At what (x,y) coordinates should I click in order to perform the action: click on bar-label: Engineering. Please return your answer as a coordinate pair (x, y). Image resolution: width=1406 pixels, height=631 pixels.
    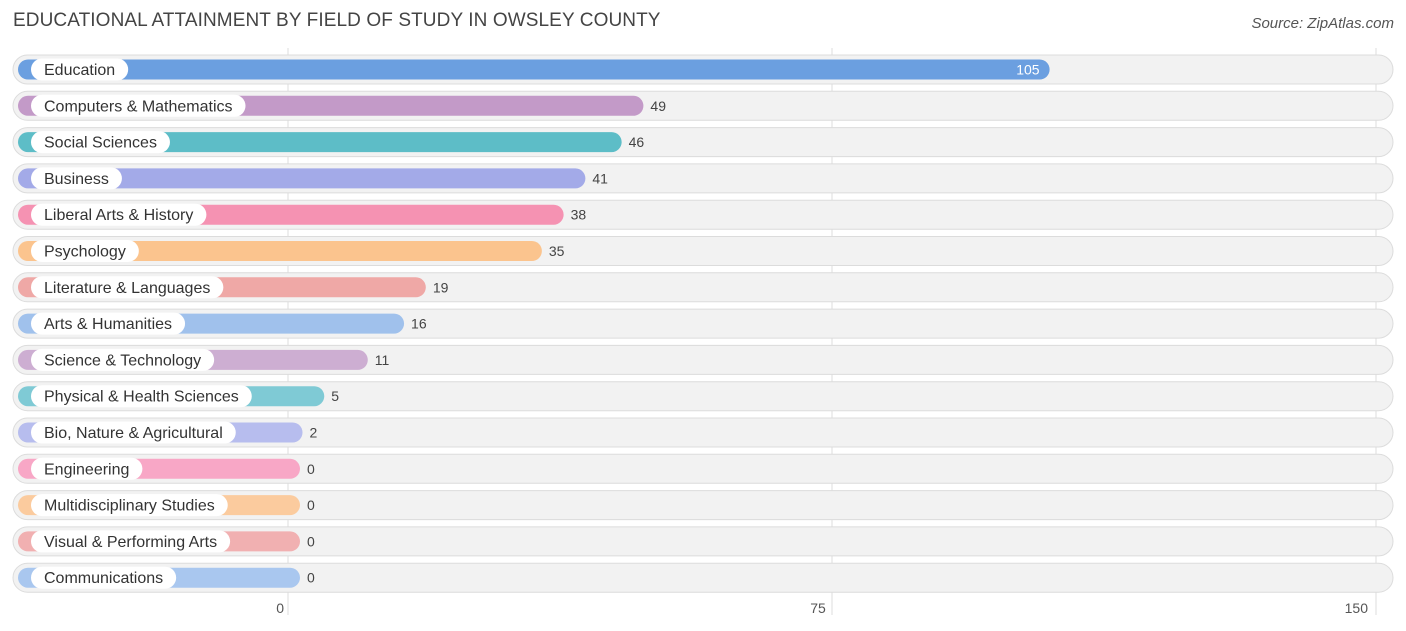
    Looking at the image, I should click on (86, 469).